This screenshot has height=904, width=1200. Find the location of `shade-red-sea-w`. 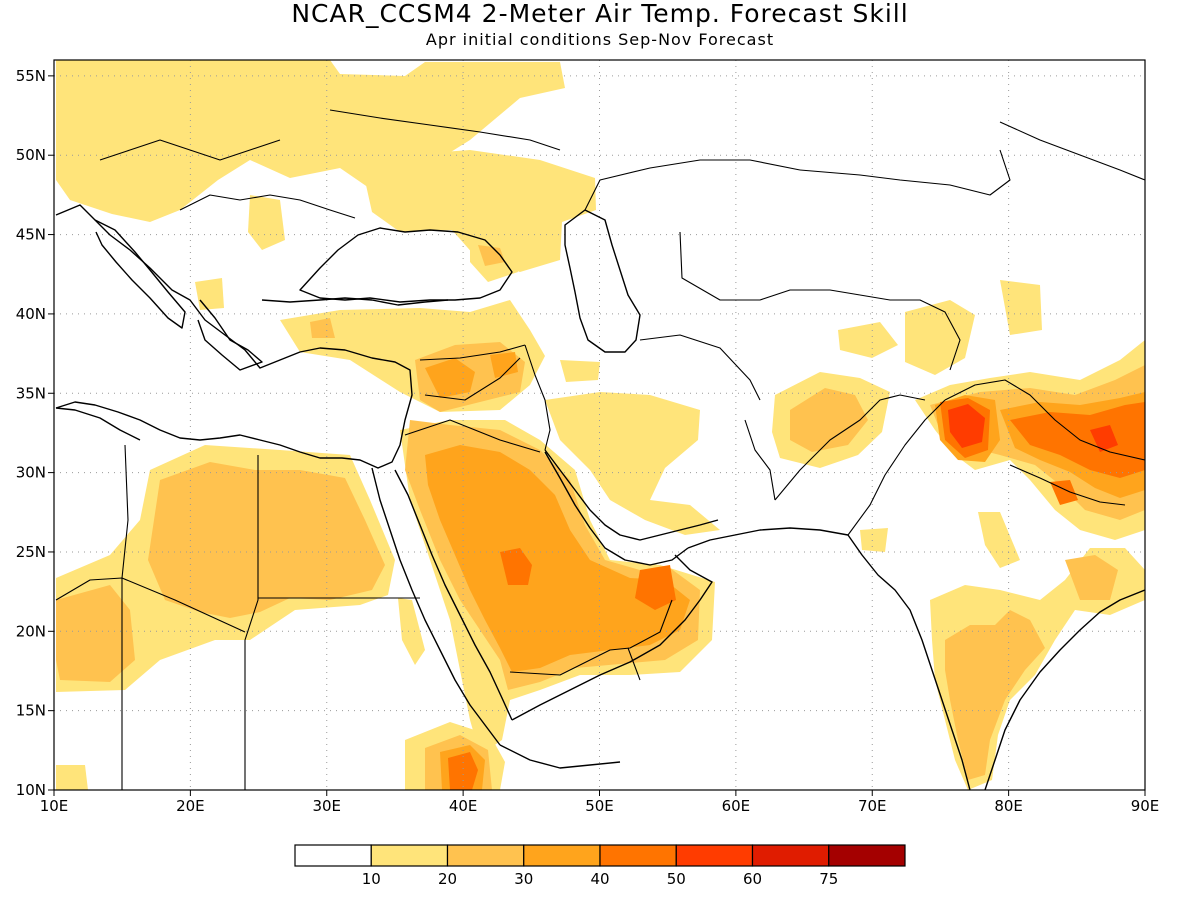

shade-red-sea-w is located at coordinates (411, 631).